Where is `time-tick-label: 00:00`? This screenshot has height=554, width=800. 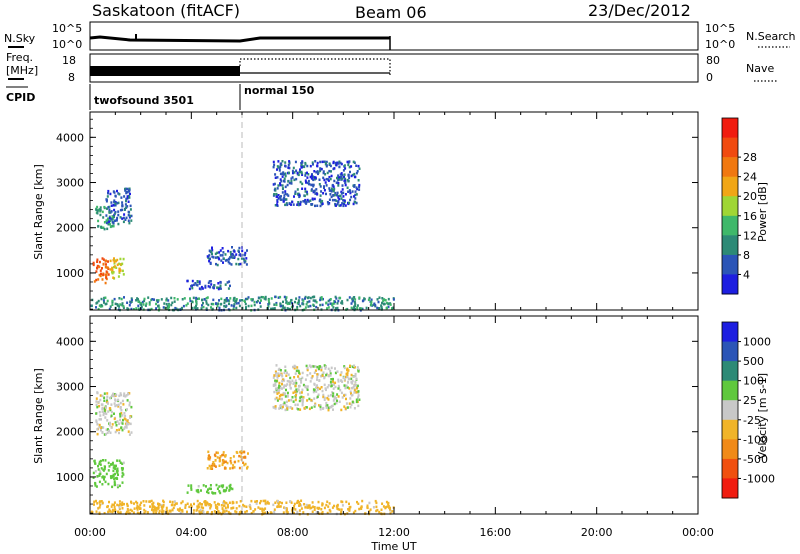 time-tick-label: 00:00 is located at coordinates (90, 532).